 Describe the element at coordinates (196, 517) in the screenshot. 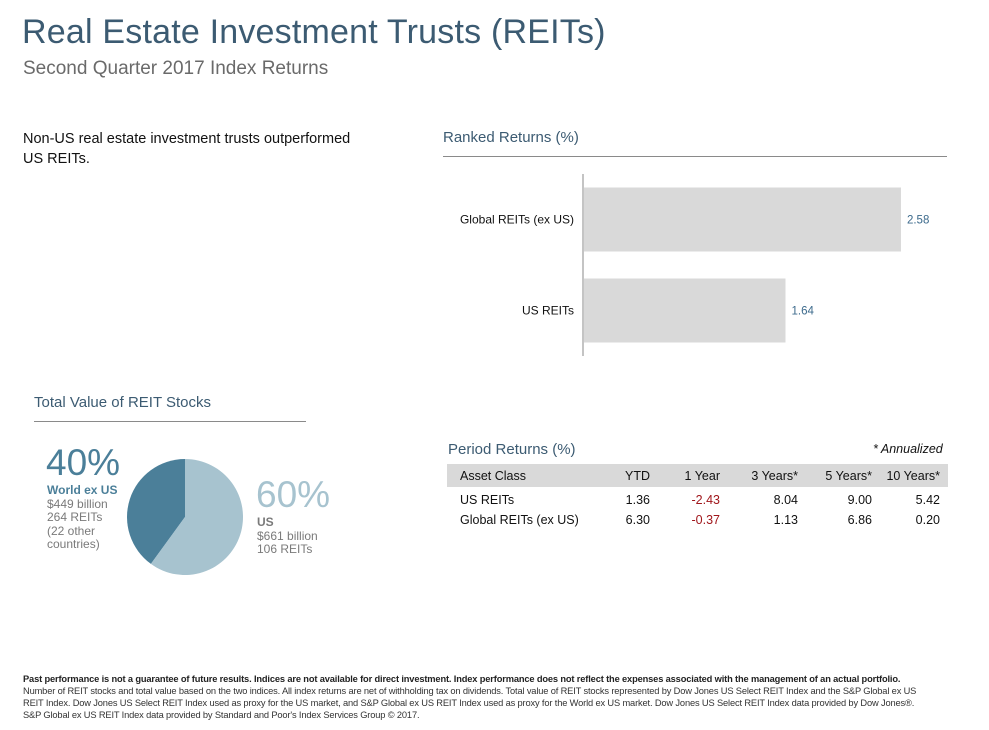

I see `pie-slice-us` at that location.